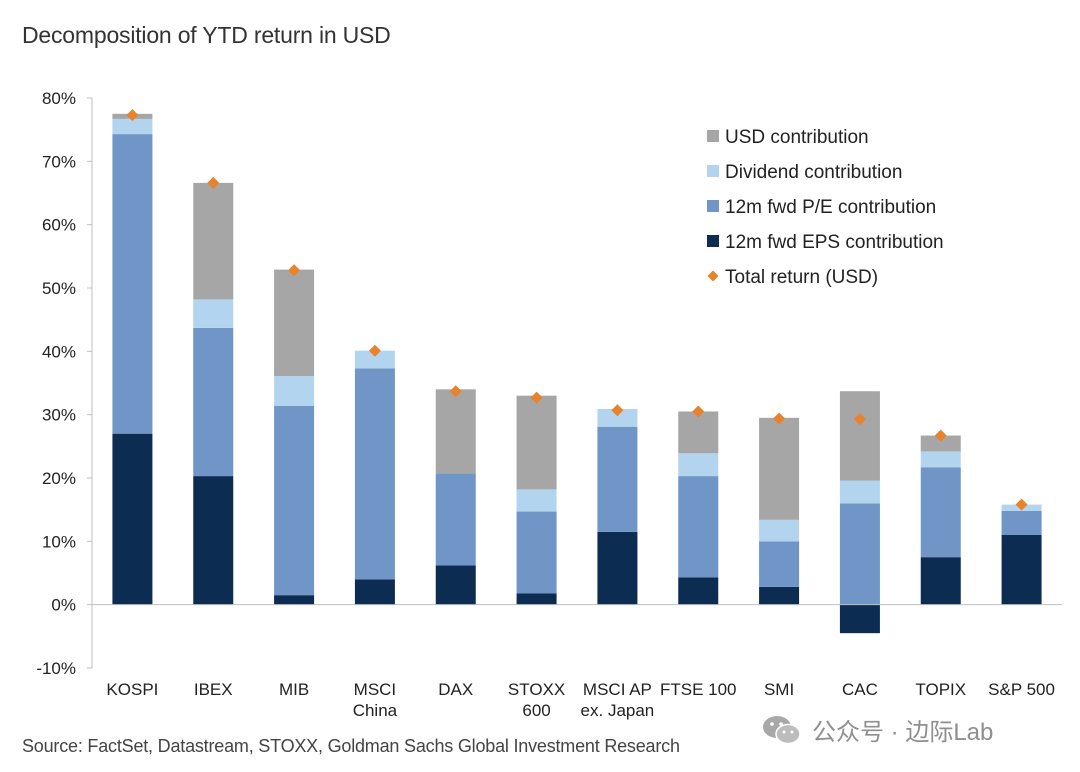 Image resolution: width=1080 pixels, height=772 pixels. Describe the element at coordinates (713, 136) in the screenshot. I see `legend-marker-usd` at that location.